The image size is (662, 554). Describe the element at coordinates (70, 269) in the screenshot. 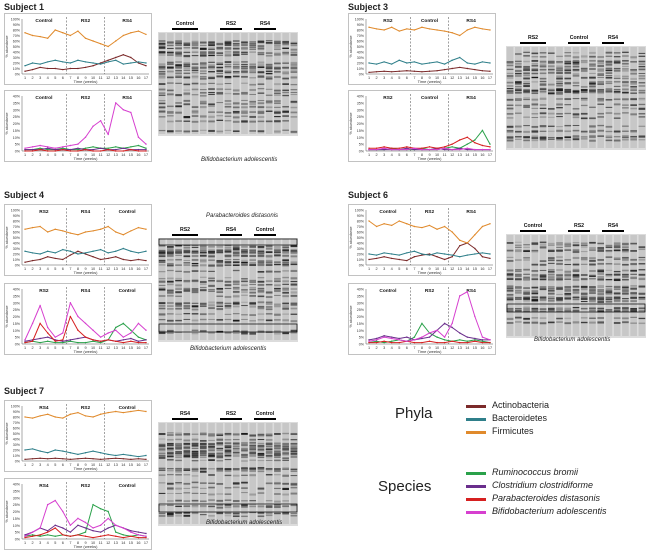

I see `x-tick-label: 7` at that location.